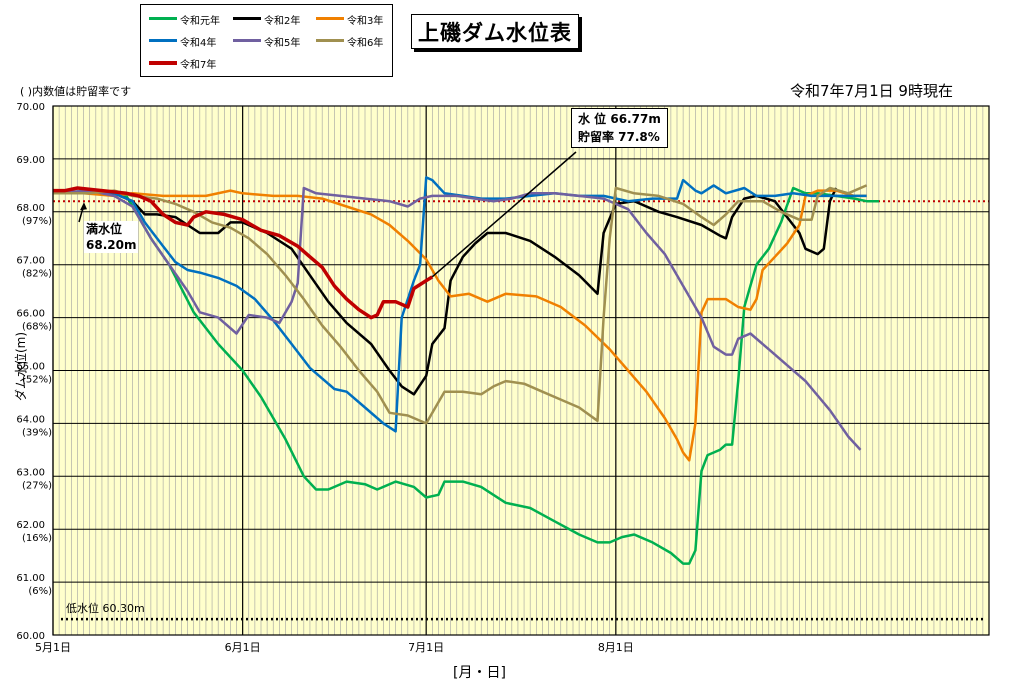 The height and width of the screenshot is (693, 1024). I want to click on y-tick-label: 62.00, so click(30, 525).